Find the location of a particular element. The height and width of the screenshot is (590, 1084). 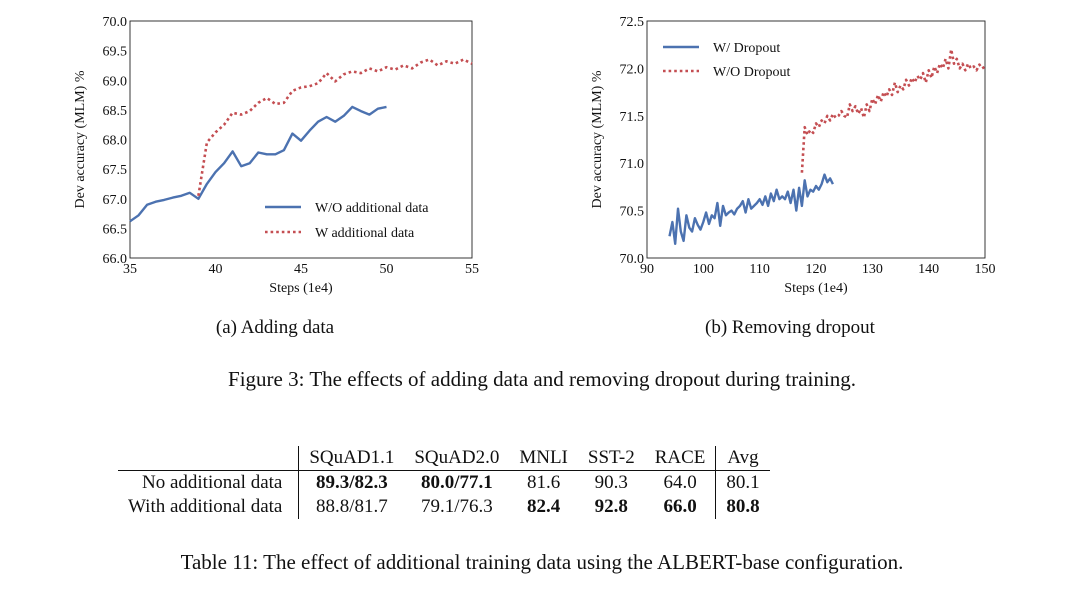

table-cell: 80.8 is located at coordinates (742, 507).